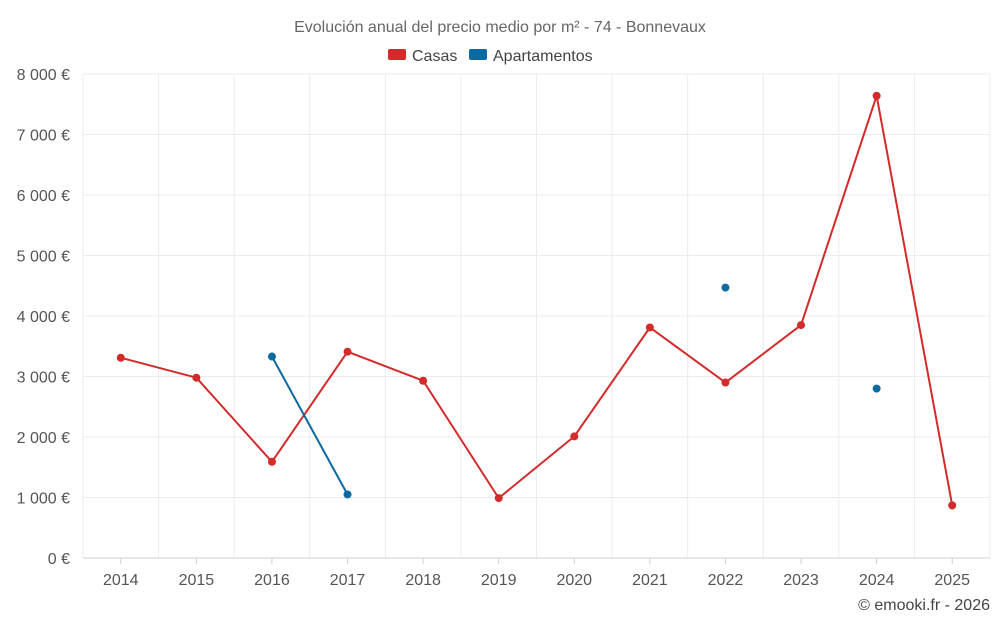  I want to click on x-tick-label: 2024, so click(877, 580).